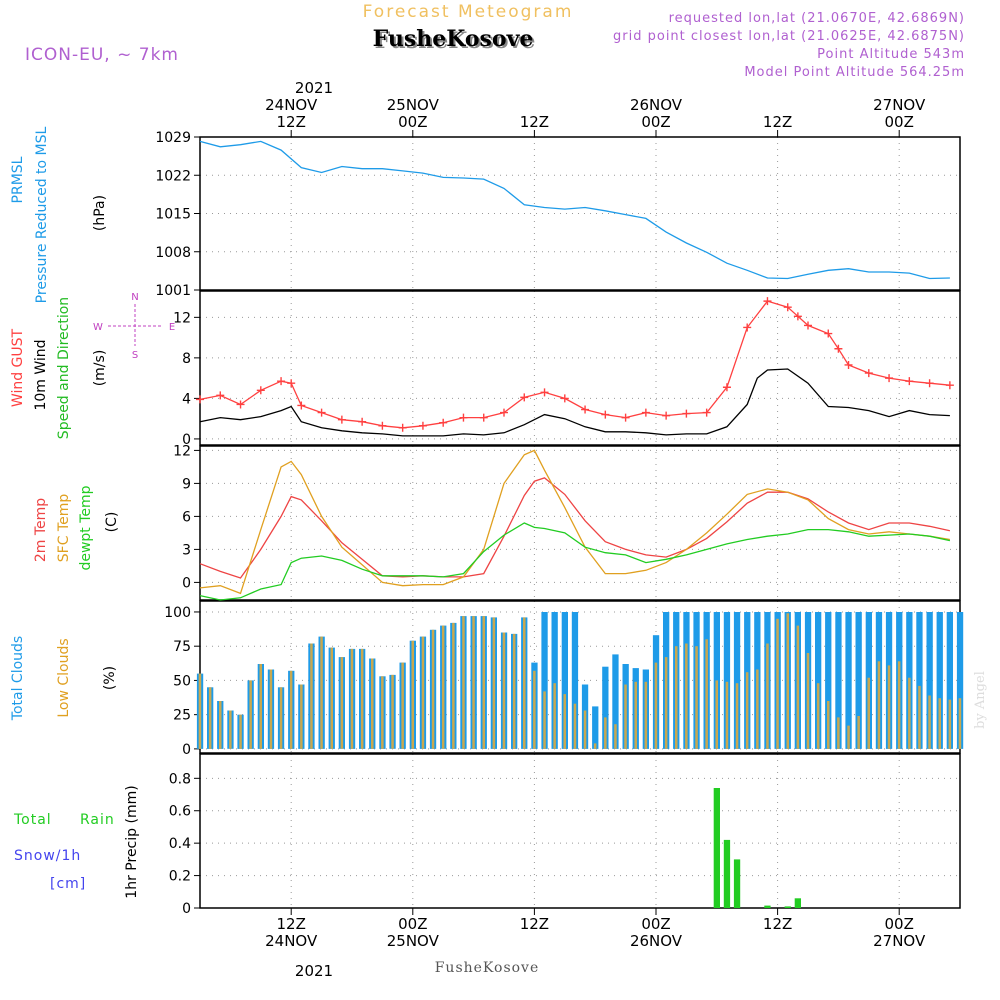 Image resolution: width=1000 pixels, height=1000 pixels. Describe the element at coordinates (797, 903) in the screenshot. I see `precip-bar` at that location.